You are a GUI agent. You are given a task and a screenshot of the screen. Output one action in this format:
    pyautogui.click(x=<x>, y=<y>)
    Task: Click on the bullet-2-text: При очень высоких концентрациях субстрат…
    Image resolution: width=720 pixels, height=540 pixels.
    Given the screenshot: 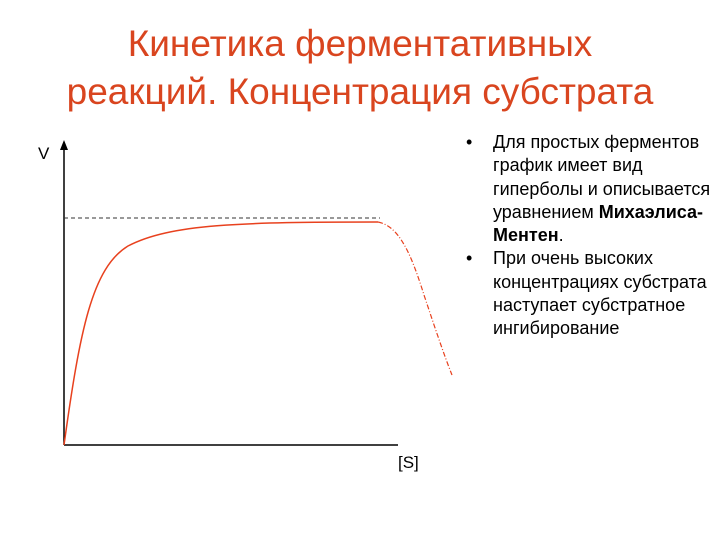 What is the action you would take?
    pyautogui.click(x=600, y=293)
    